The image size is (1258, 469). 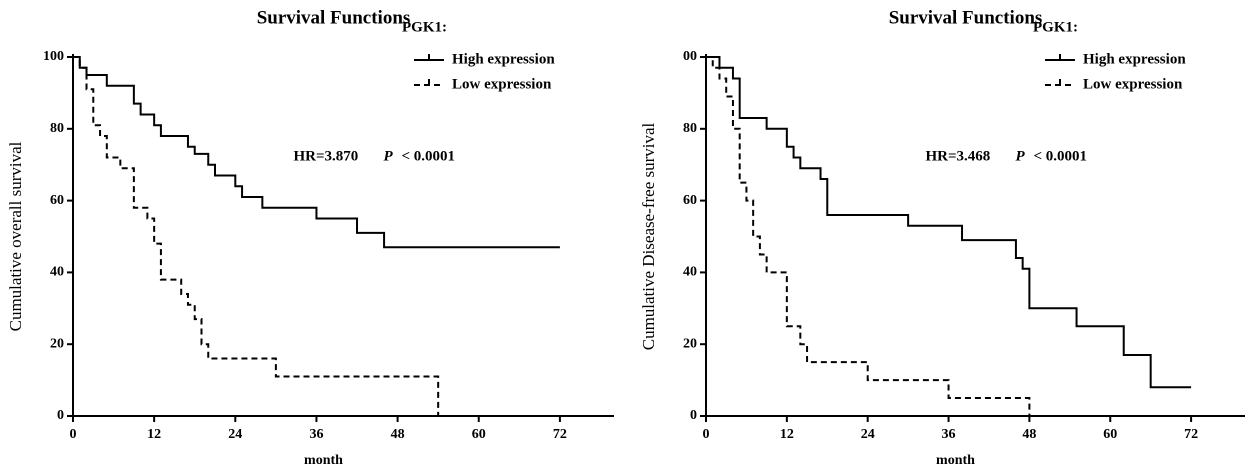 I want to click on hr-annotation: HR=3.468, so click(x=958, y=156).